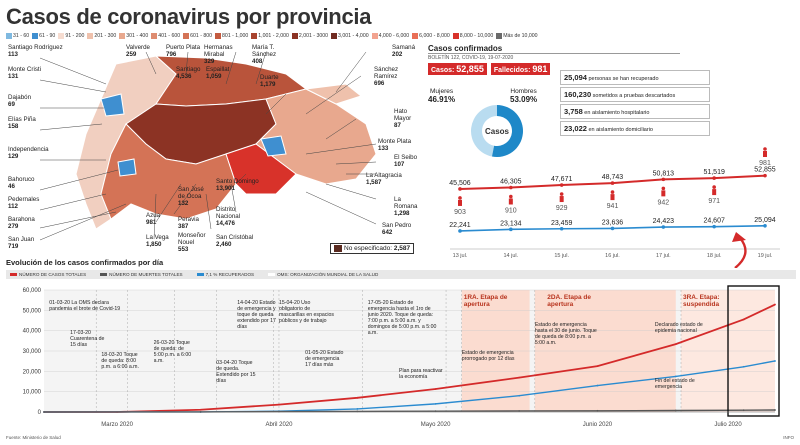 This screenshot has height=445, width=800. Describe the element at coordinates (663, 256) in the screenshot. I see `top-x-tick-label: 17 jul.` at that location.